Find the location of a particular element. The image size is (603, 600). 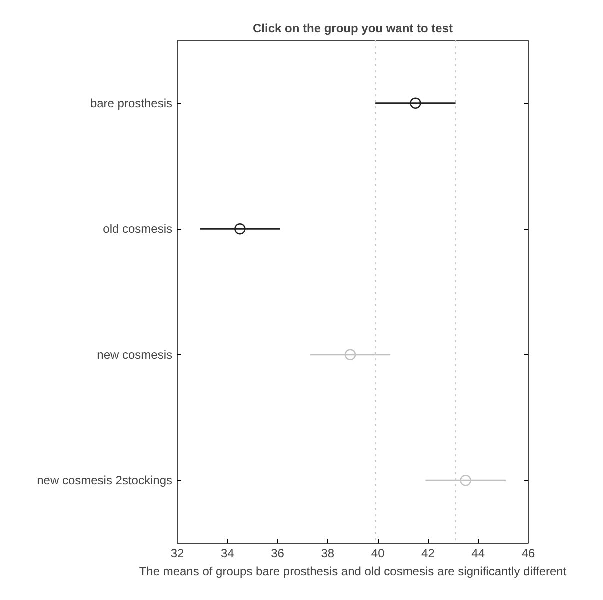

x-tick-label: 40 is located at coordinates (378, 553).